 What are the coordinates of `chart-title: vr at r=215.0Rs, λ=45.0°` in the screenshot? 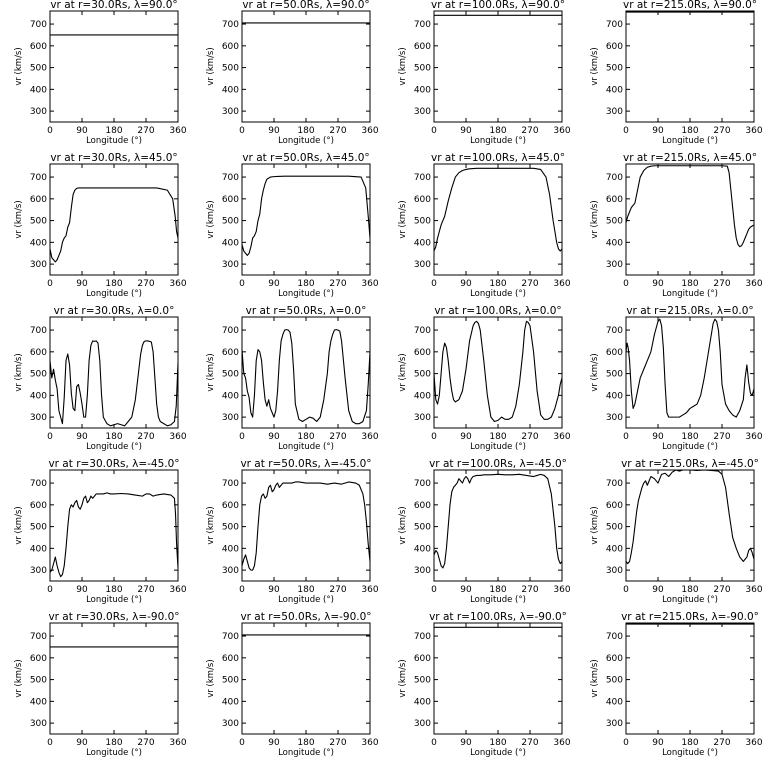 It's located at (690, 158).